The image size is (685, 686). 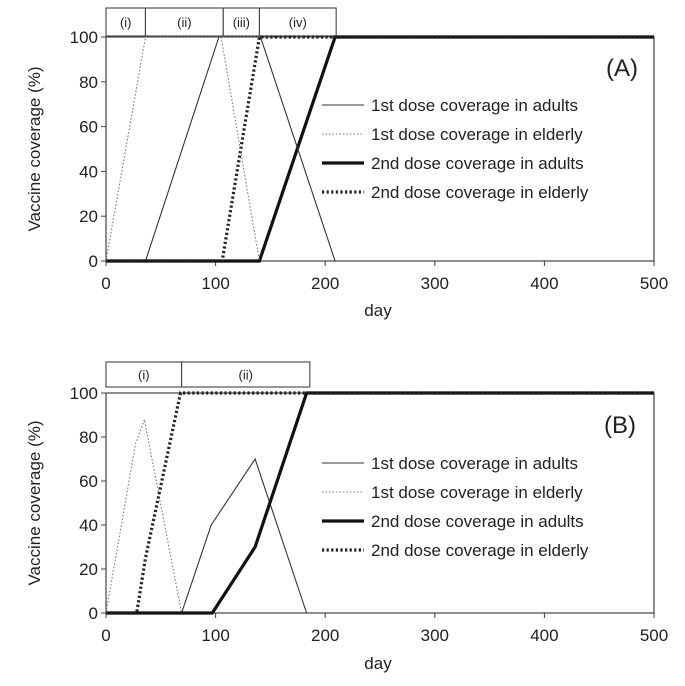 I want to click on panel-label: (A), so click(x=622, y=68).